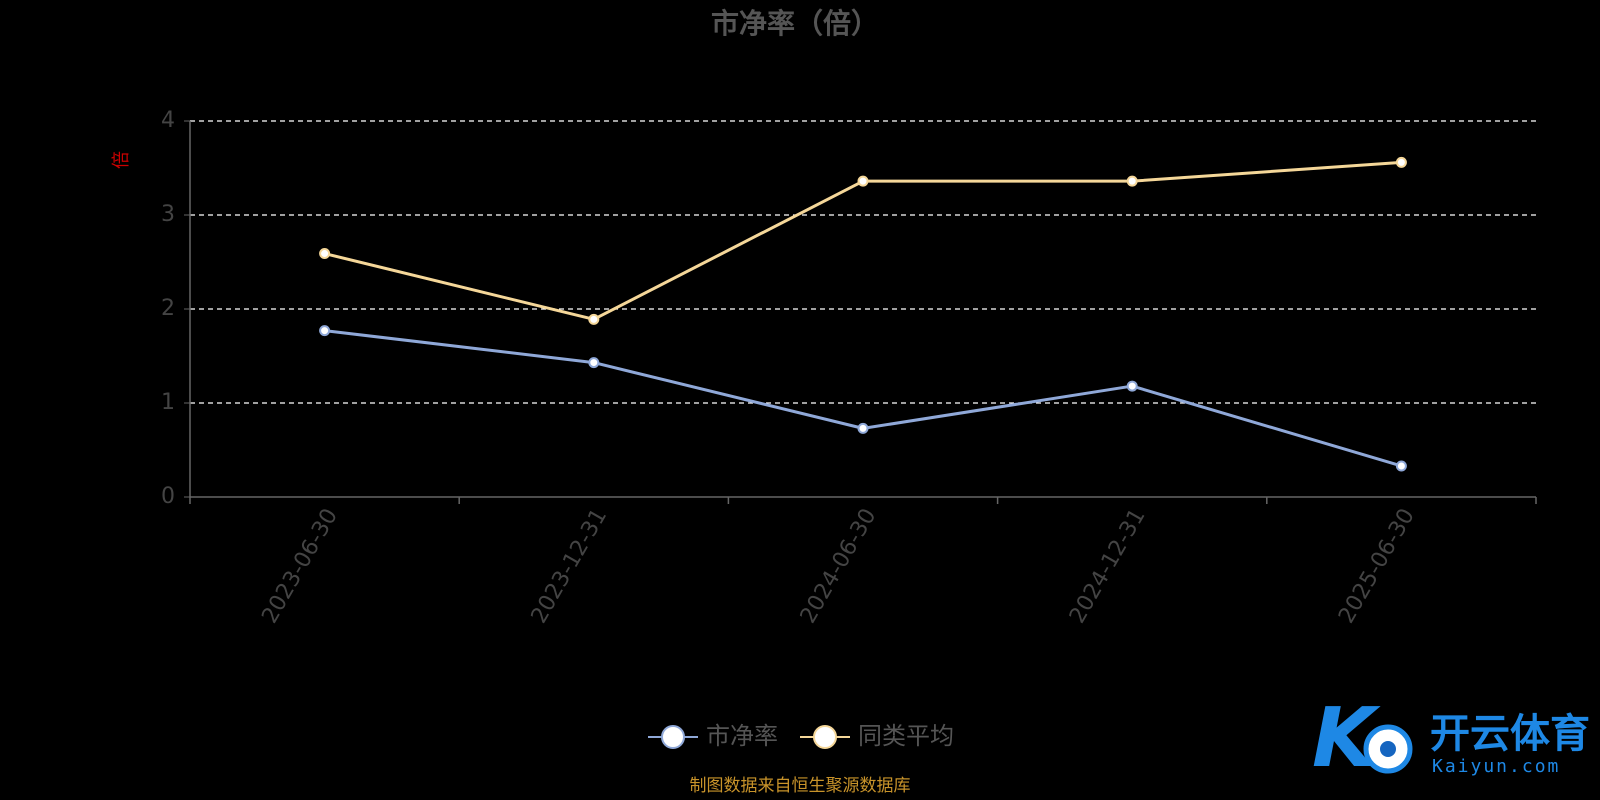  I want to click on x-tick-label: 2023-12-31, so click(570, 566).